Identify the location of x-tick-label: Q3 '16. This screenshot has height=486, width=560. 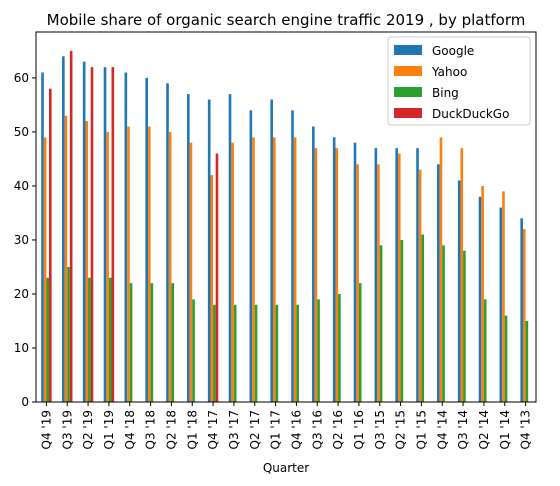
(317, 429).